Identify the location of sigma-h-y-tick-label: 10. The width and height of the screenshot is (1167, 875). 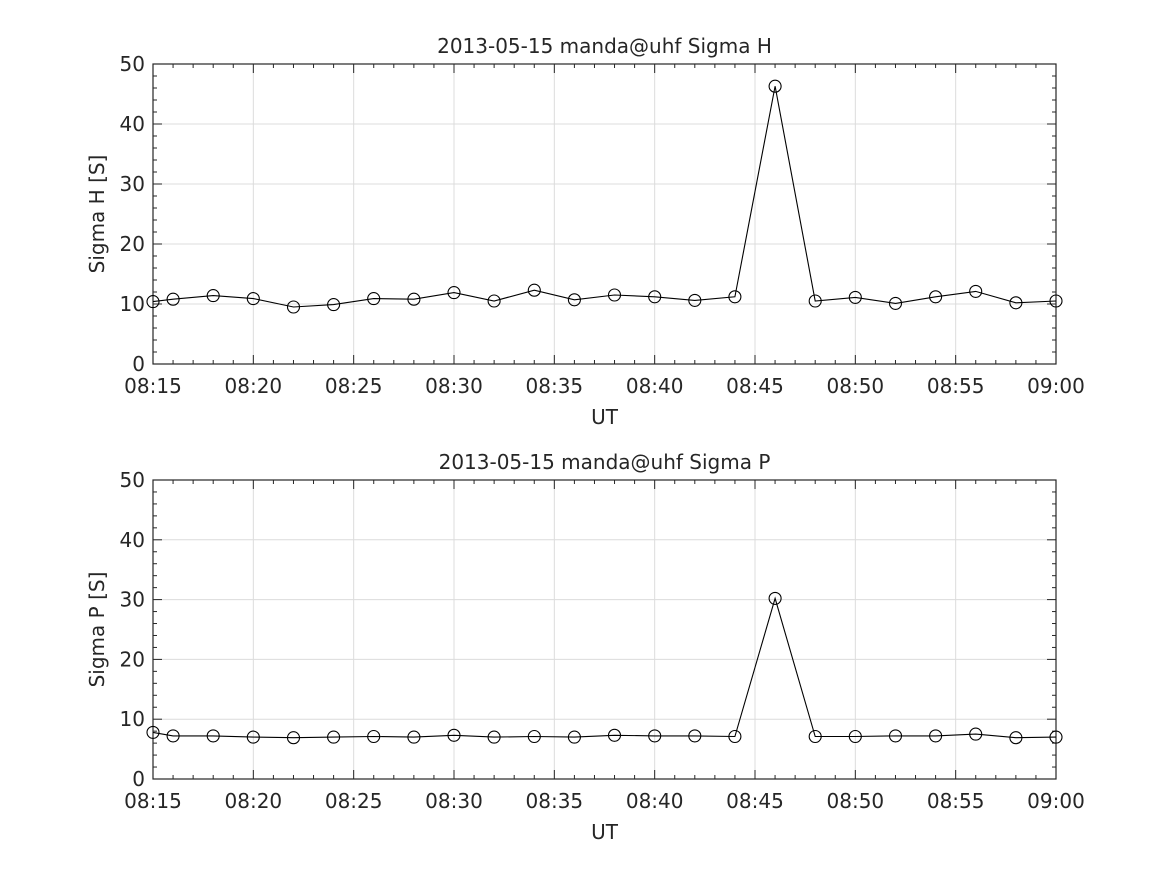
(132, 304).